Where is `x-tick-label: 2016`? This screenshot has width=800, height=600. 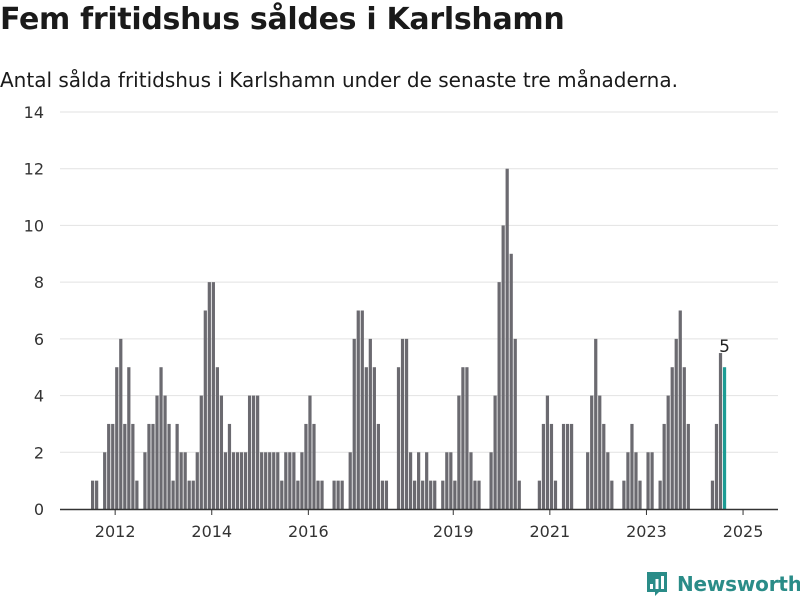
x-tick-label: 2016 is located at coordinates (308, 531).